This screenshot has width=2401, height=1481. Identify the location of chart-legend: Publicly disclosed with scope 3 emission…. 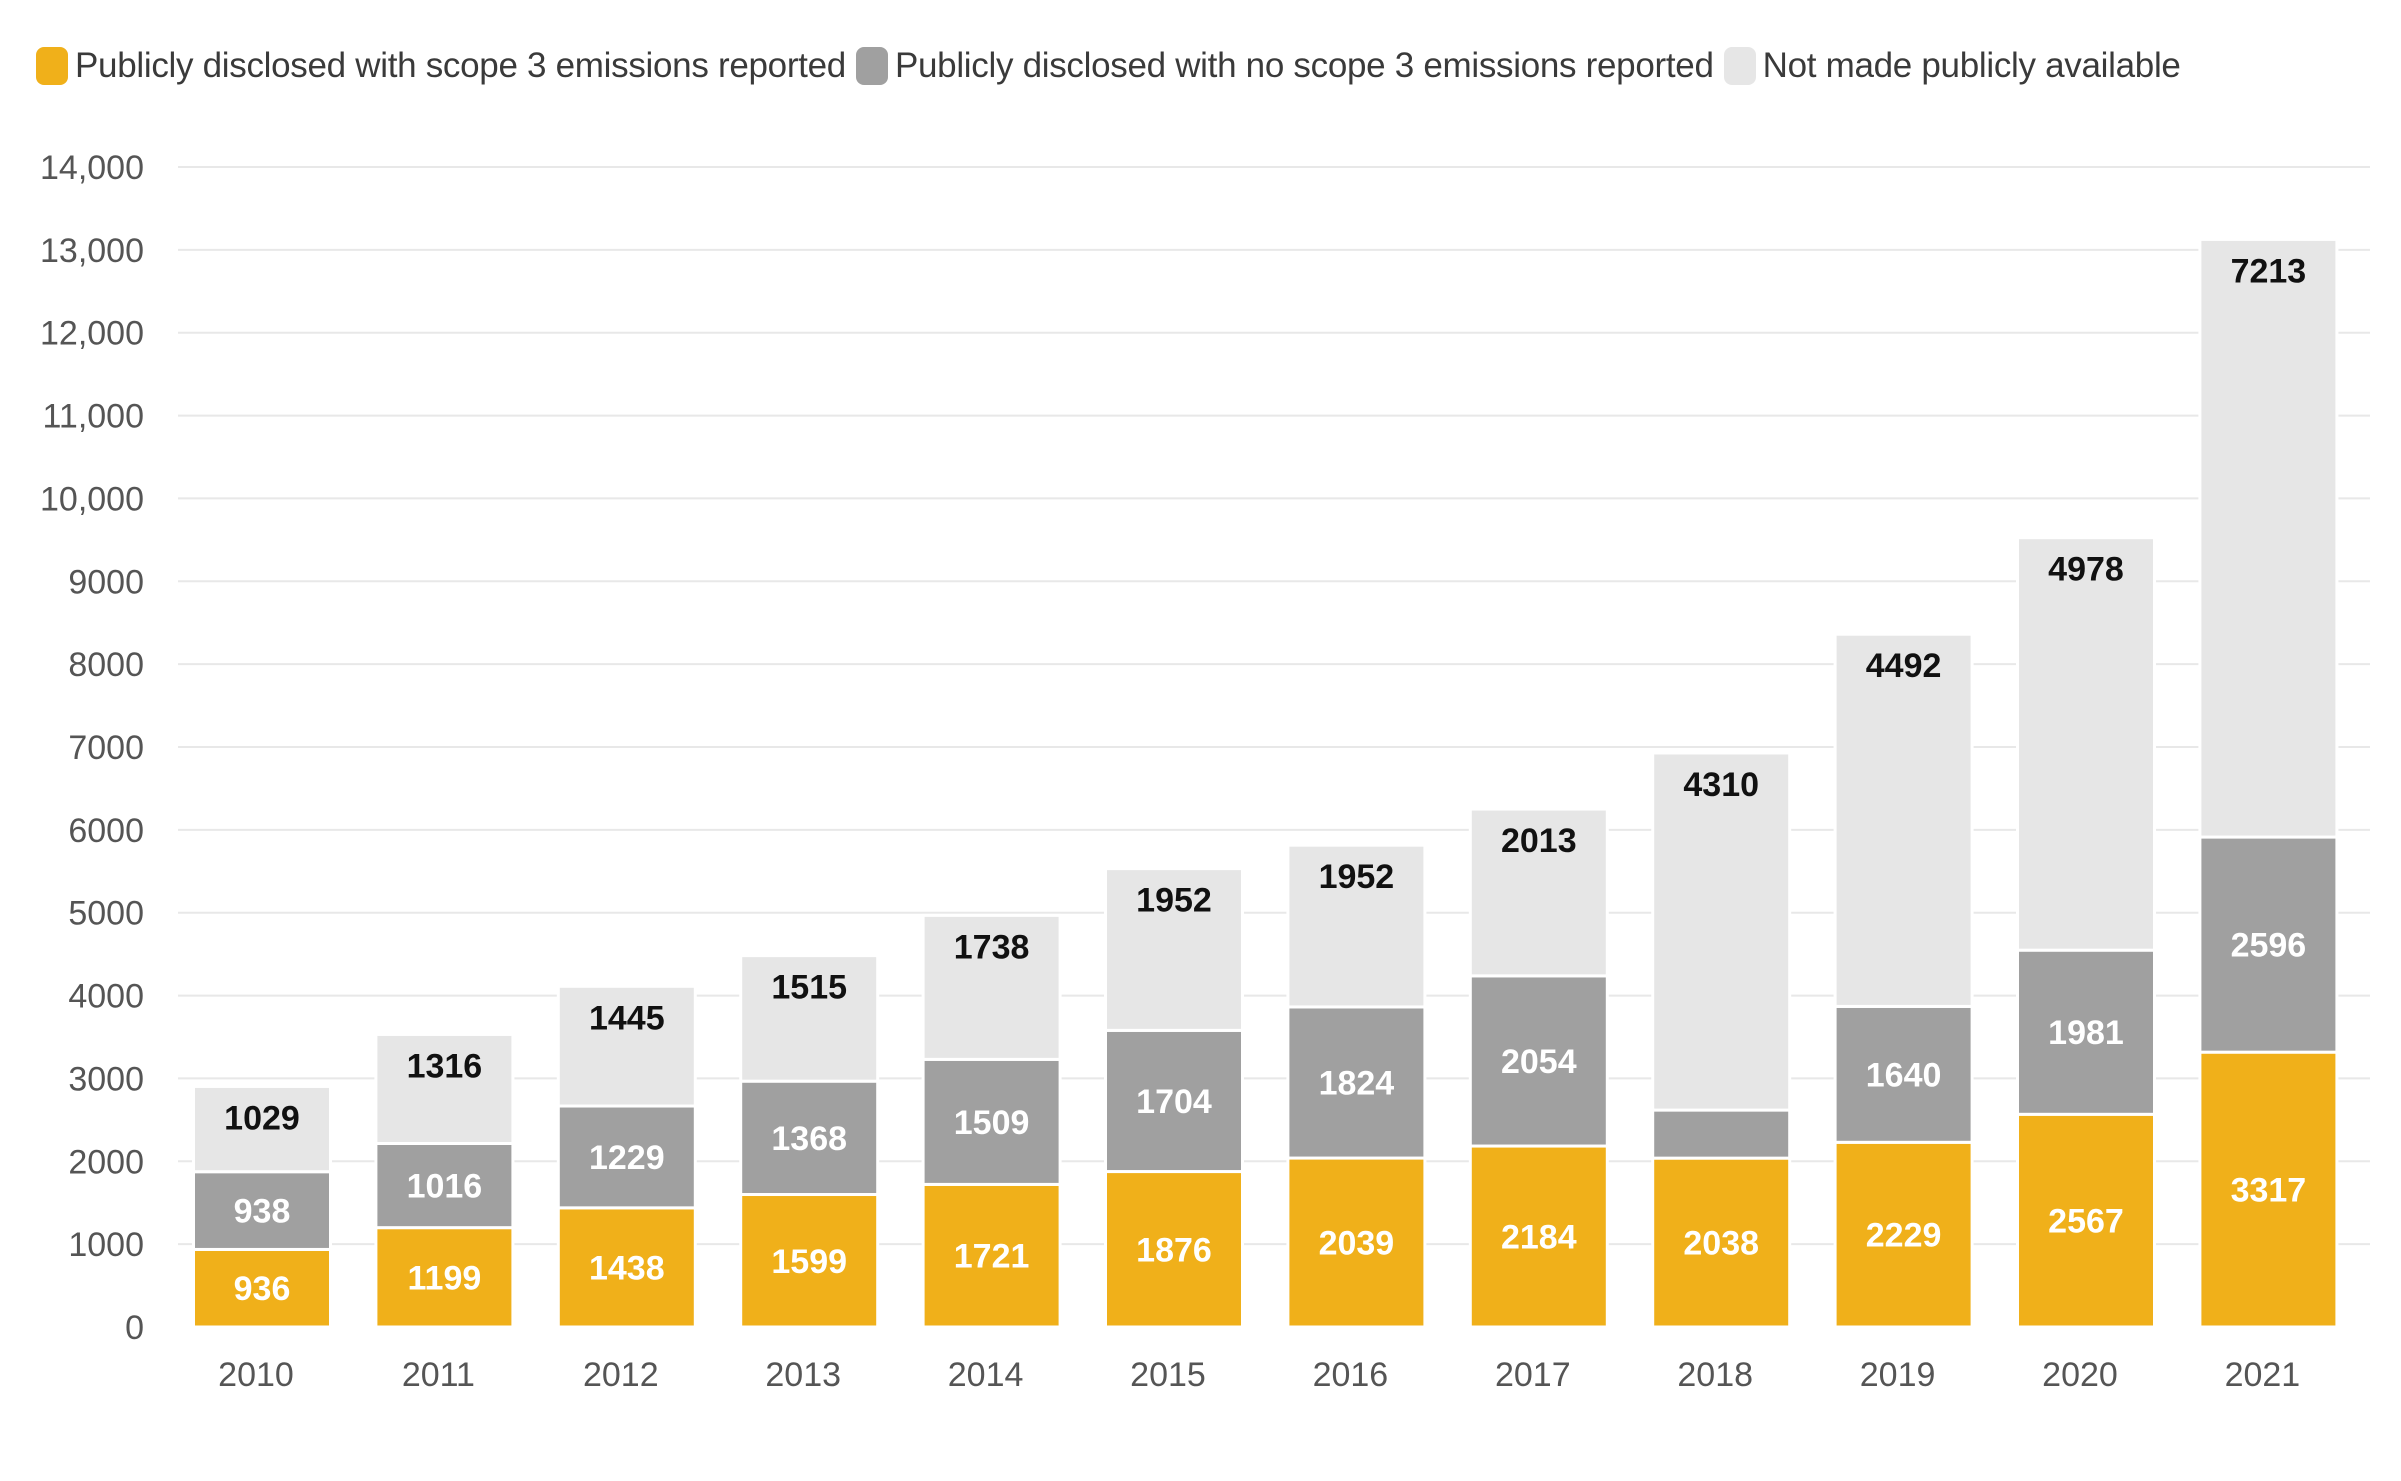
(1113, 66).